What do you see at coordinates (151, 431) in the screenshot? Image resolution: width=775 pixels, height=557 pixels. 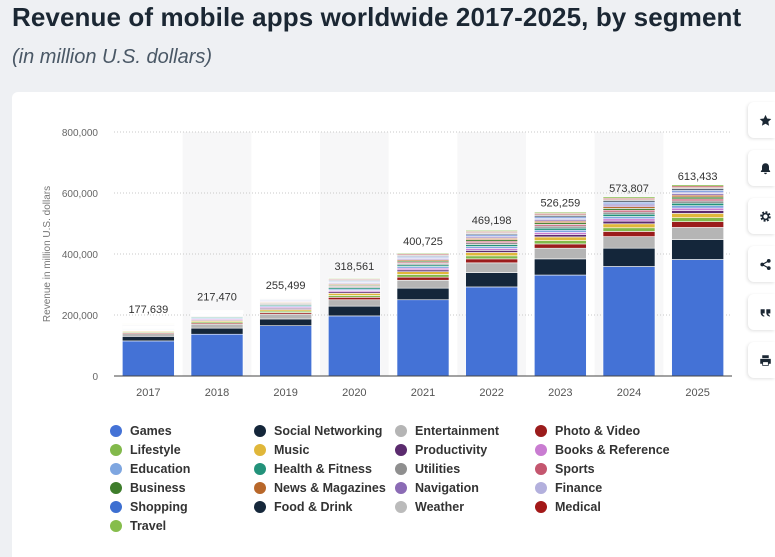 I see `legend-label: Games` at bounding box center [151, 431].